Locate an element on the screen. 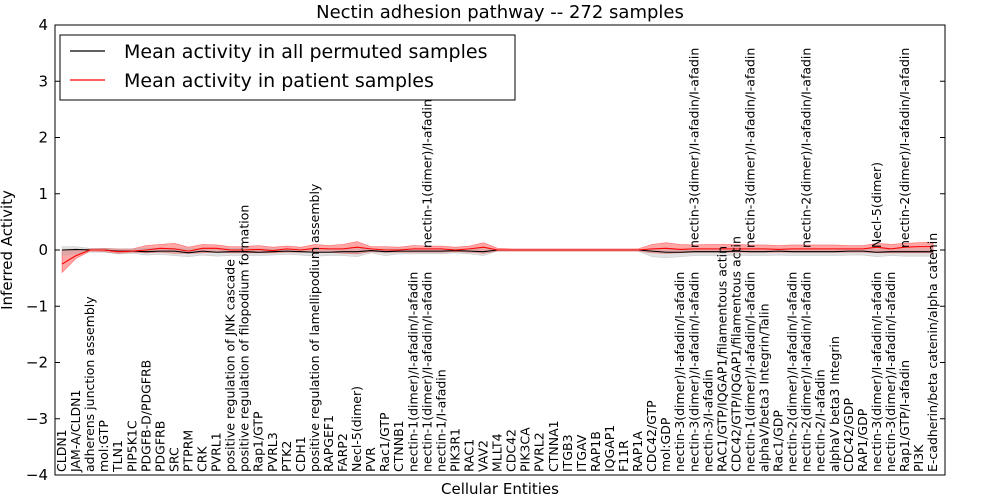 The image size is (1000, 500). x-tick-label: E-cadherin/beta catenin/alpha catenin is located at coordinates (932, 352).